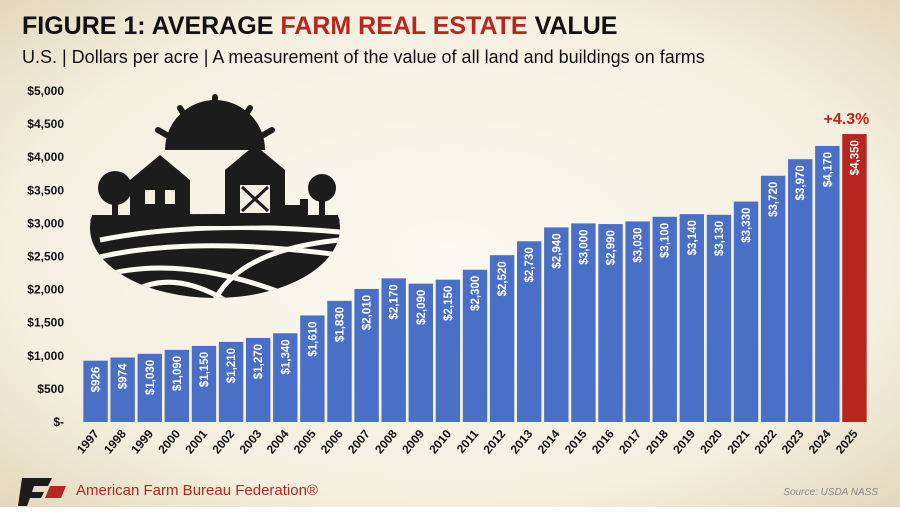 Image resolution: width=900 pixels, height=512 pixels. I want to click on value-label: $3,130, so click(720, 238).